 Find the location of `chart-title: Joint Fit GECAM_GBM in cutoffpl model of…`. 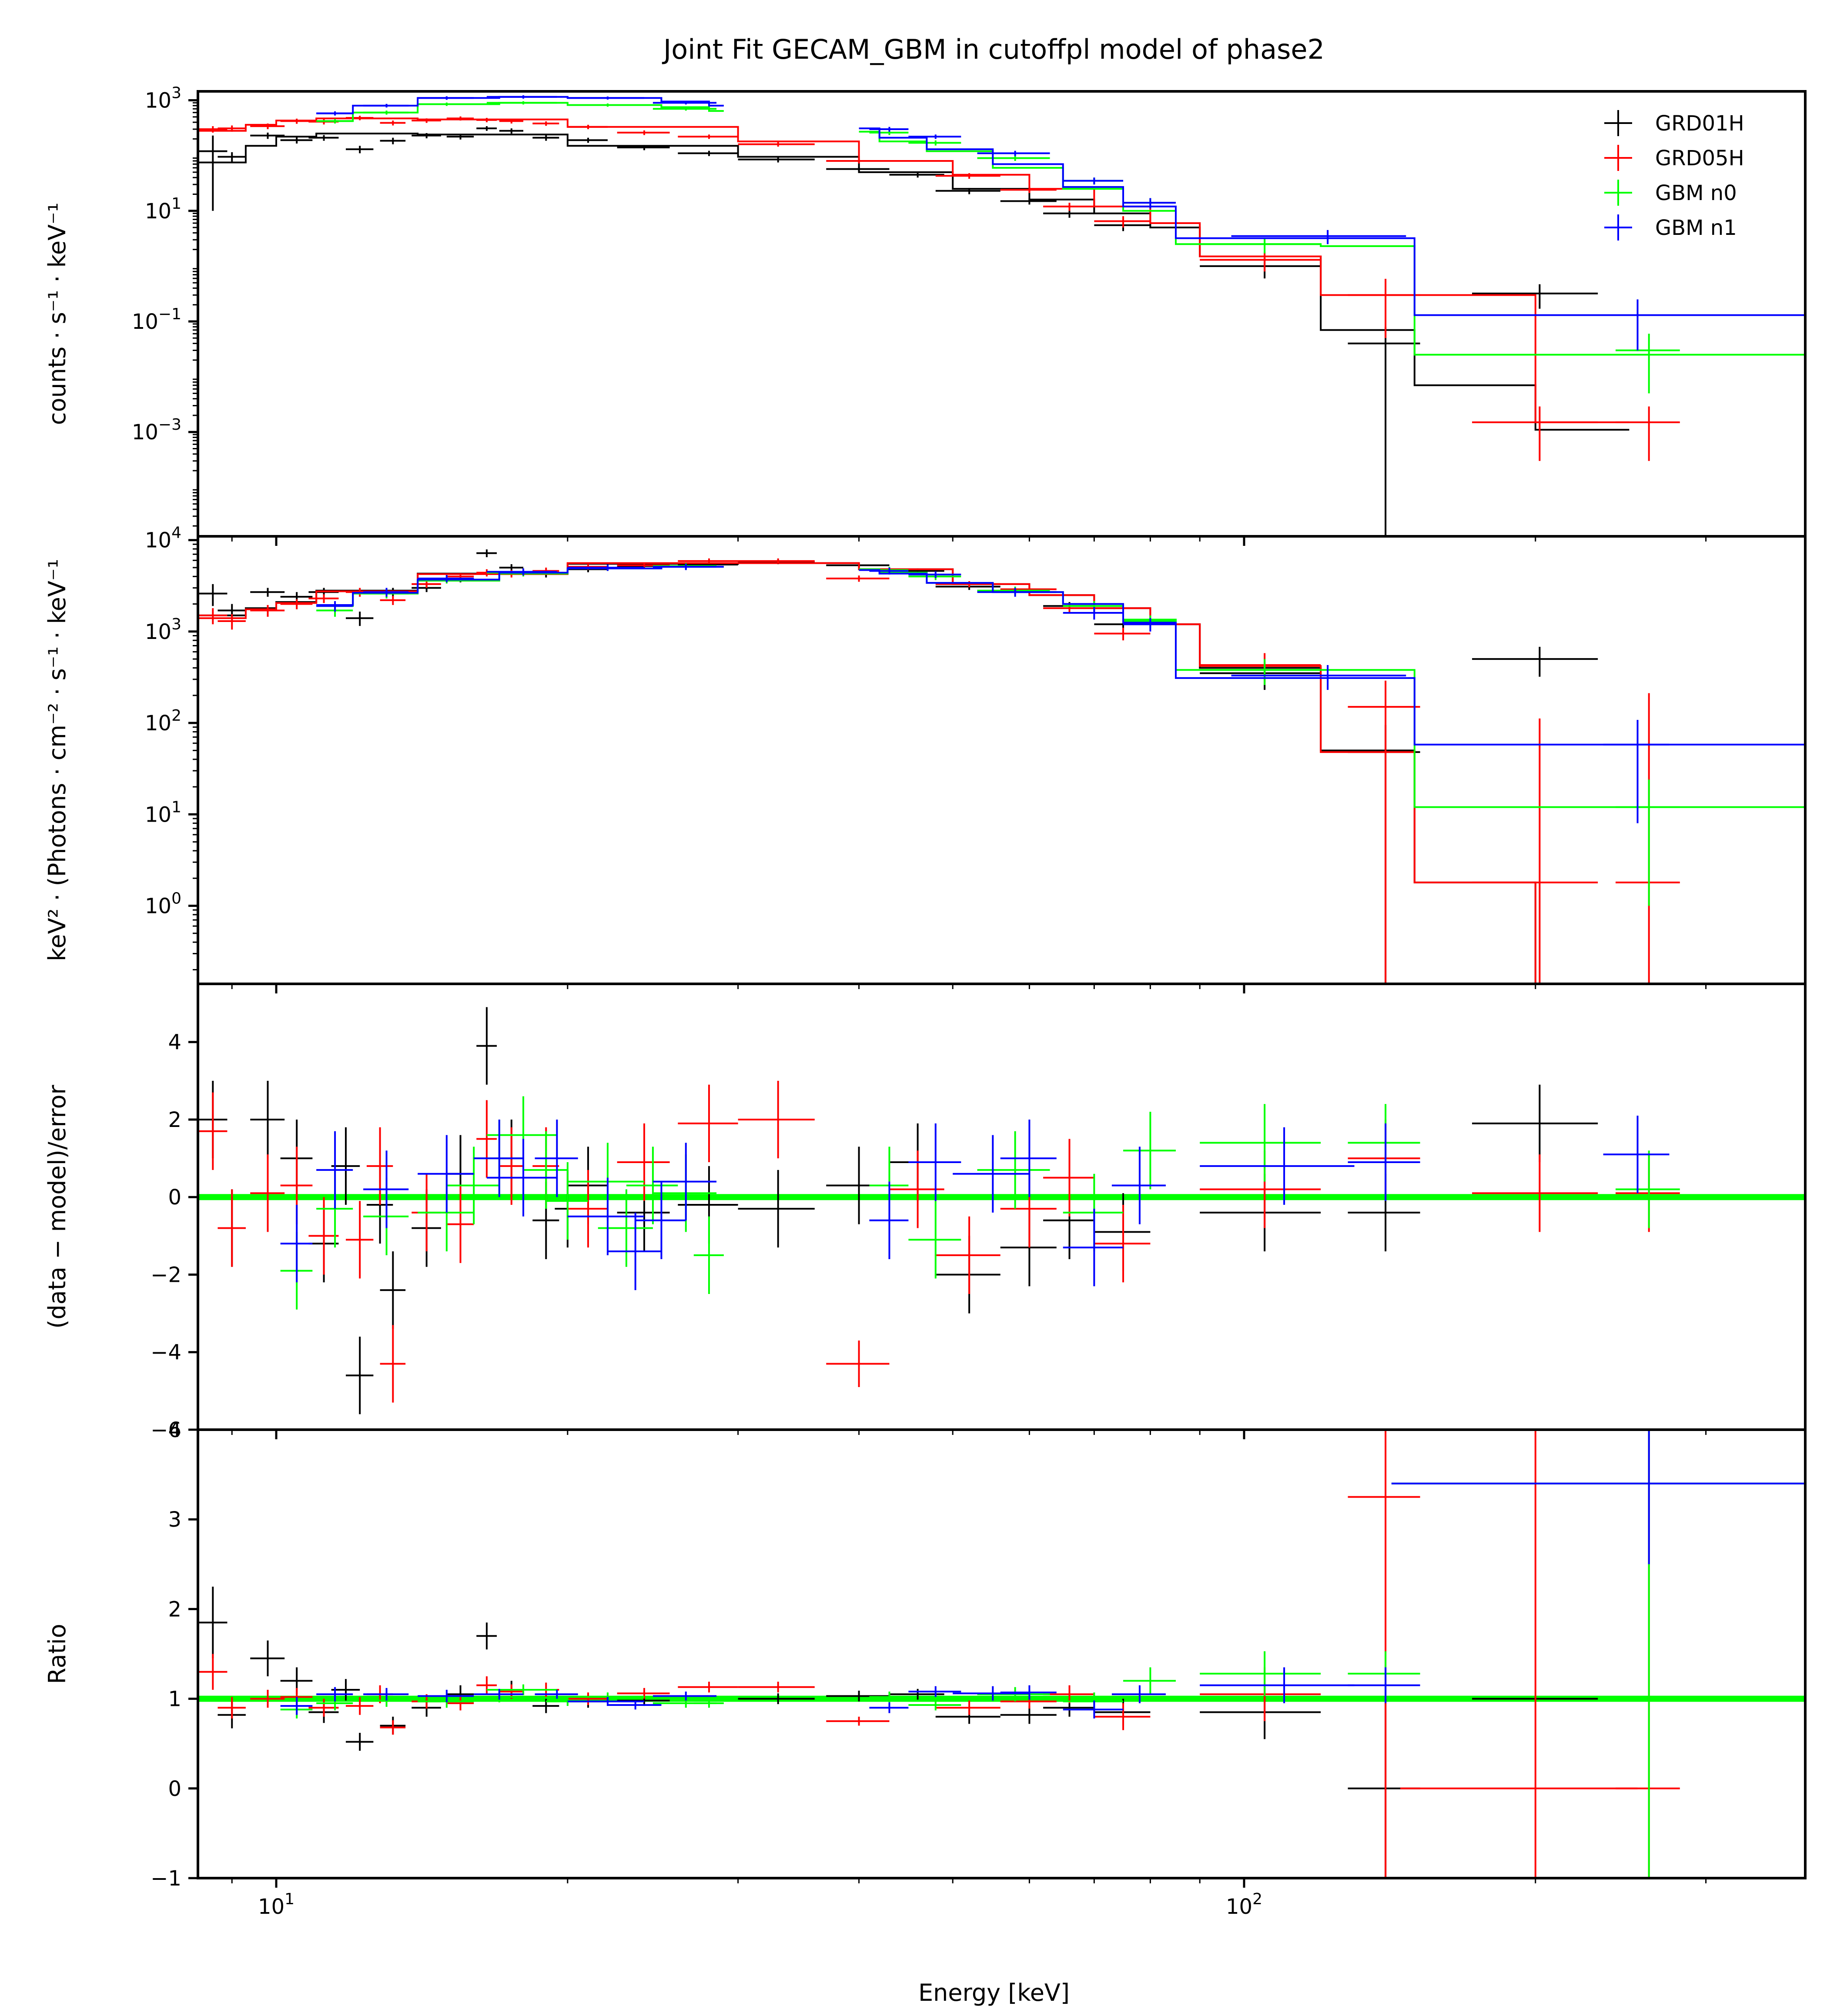

chart-title: Joint Fit GECAM_GBM in cutoffpl model of… is located at coordinates (993, 49).